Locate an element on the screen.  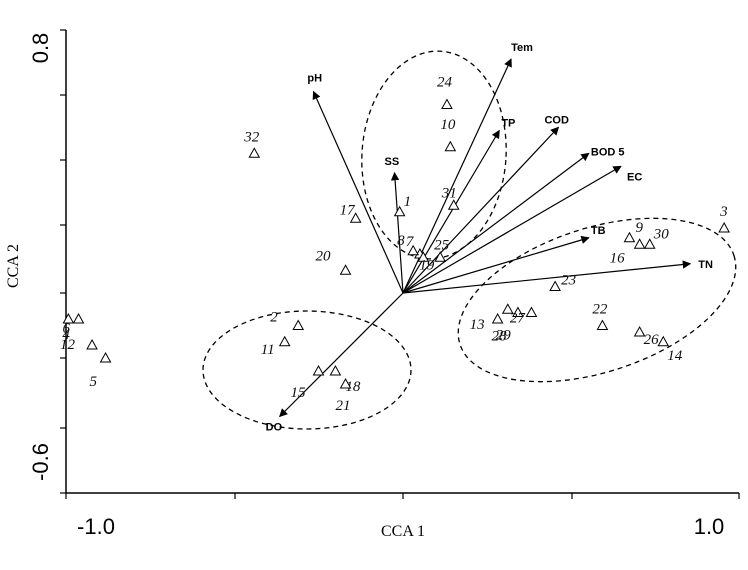
site-label-30: 30 is located at coordinates (661, 234).